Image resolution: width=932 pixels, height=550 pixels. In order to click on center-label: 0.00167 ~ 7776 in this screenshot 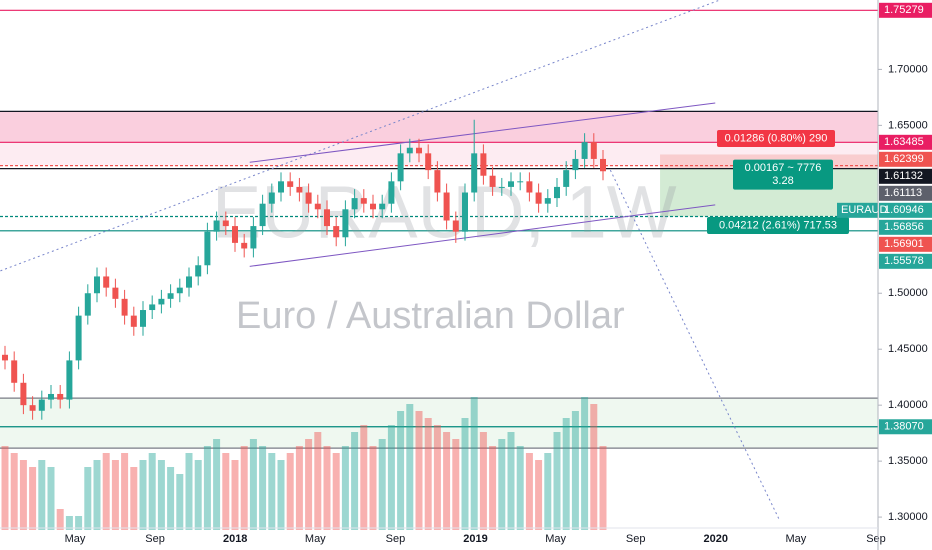, I will do `click(783, 168)`.